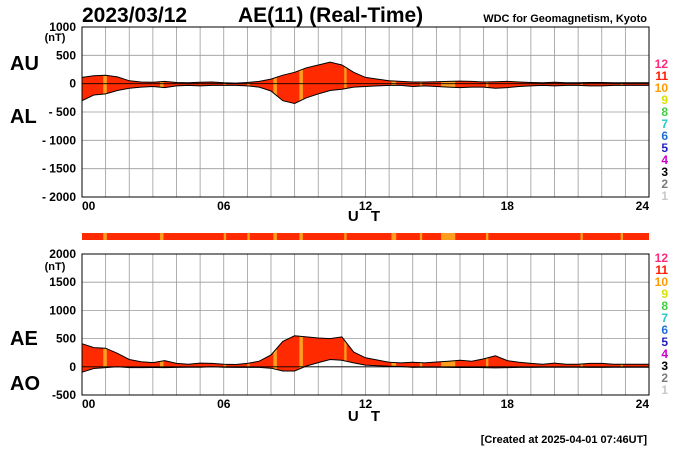  Describe the element at coordinates (664, 330) in the screenshot. I see `ae-ao-legend-level: 6` at that location.